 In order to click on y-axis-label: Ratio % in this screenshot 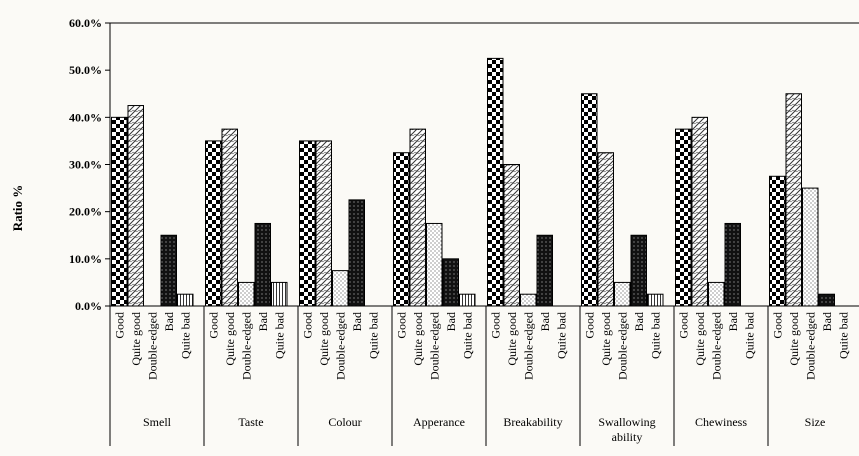, I will do `click(17, 208)`.